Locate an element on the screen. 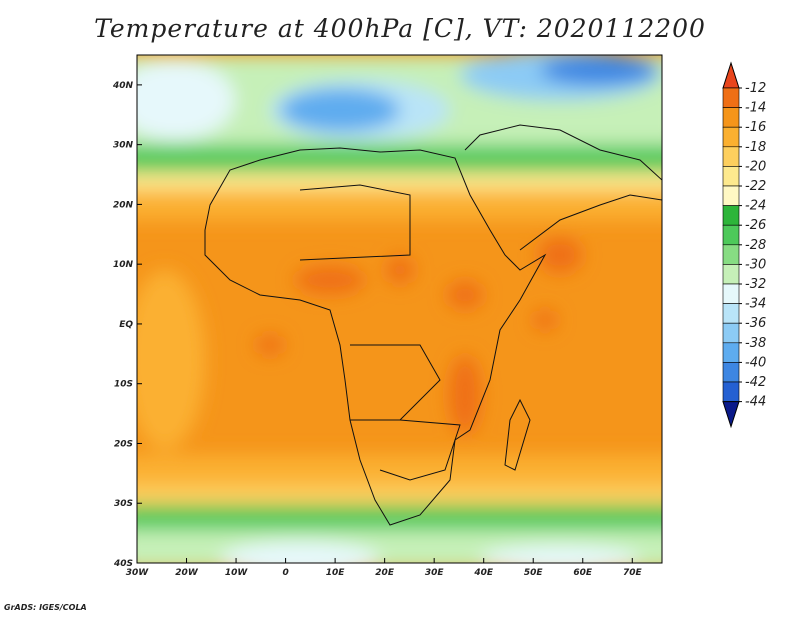  y-tick-label: 30S is located at coordinates (123, 504).